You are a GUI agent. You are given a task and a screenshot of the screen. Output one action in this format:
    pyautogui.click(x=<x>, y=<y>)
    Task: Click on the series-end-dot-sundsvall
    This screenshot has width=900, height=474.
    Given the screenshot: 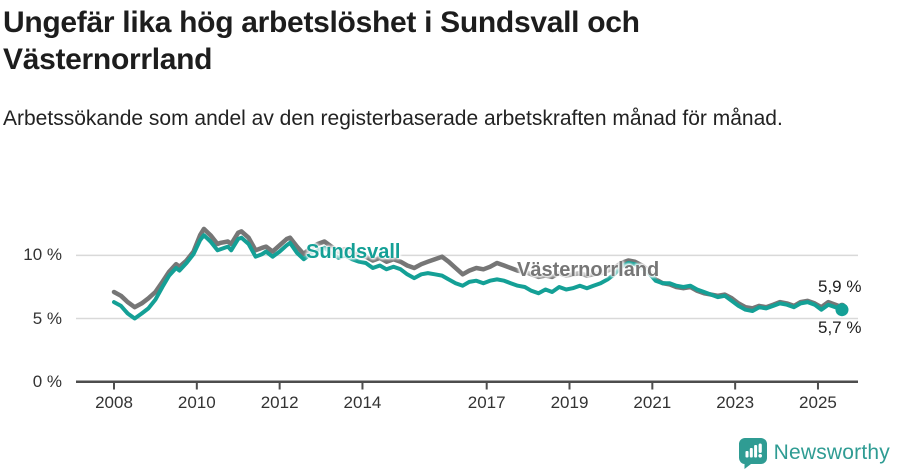 What is the action you would take?
    pyautogui.click(x=842, y=310)
    